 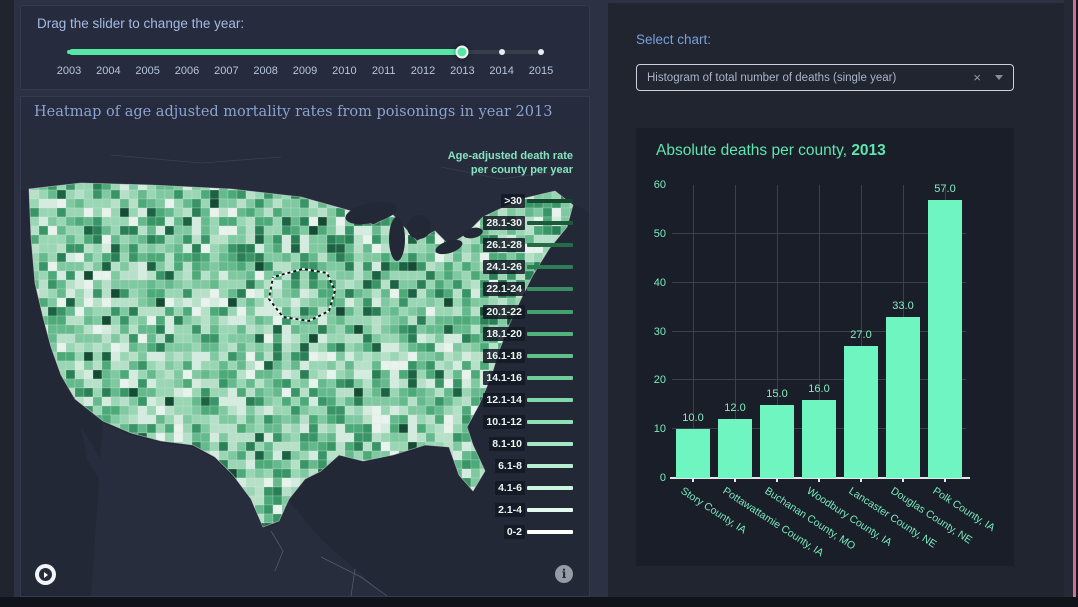 What do you see at coordinates (69, 52) in the screenshot?
I see `slider-tick-2003` at bounding box center [69, 52].